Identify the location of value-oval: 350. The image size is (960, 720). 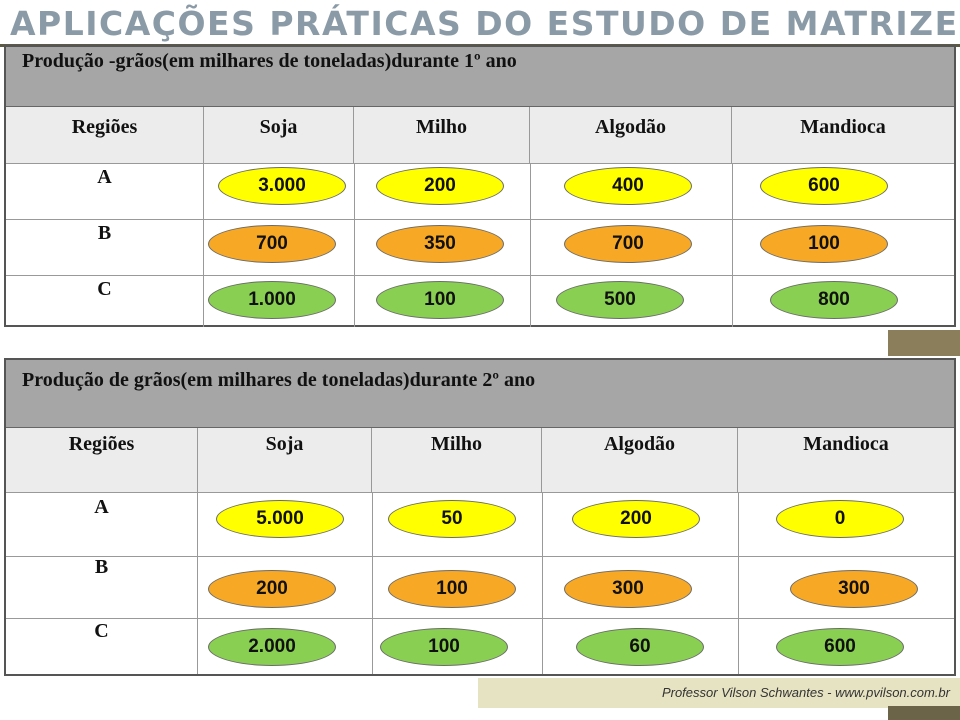
(440, 244).